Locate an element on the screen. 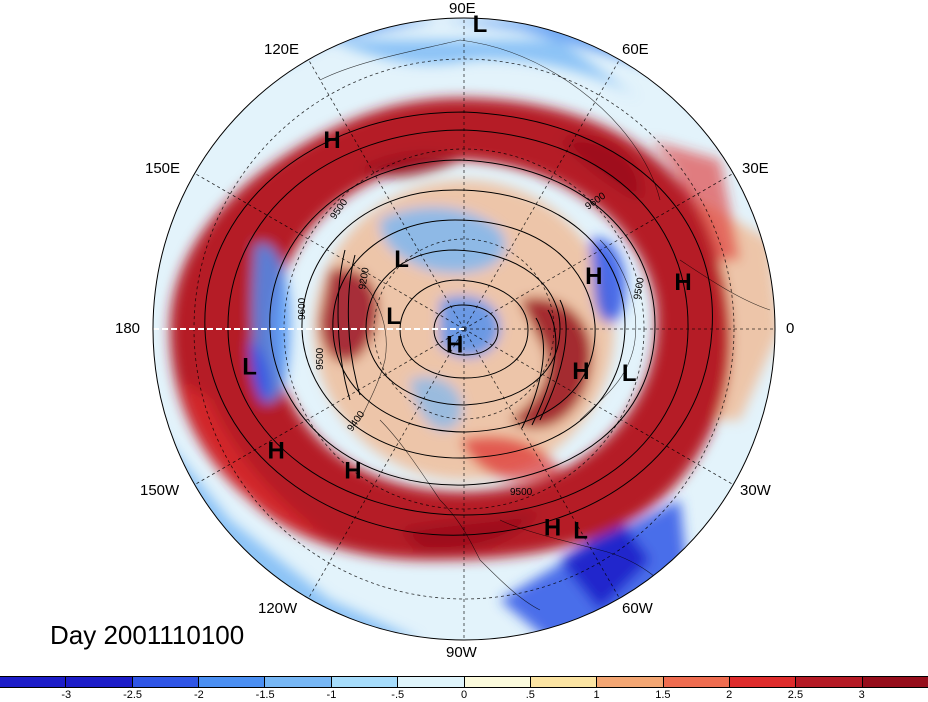 The height and width of the screenshot is (702, 928). lon-label: 150E is located at coordinates (163, 168).